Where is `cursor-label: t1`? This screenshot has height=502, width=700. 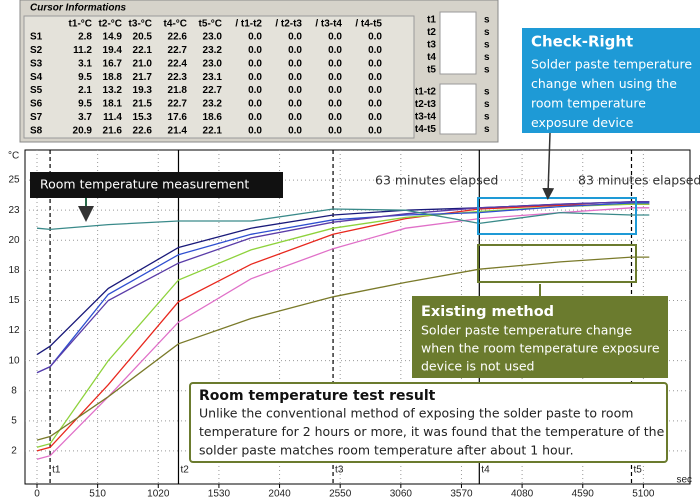 cursor-label: t1 is located at coordinates (56, 470).